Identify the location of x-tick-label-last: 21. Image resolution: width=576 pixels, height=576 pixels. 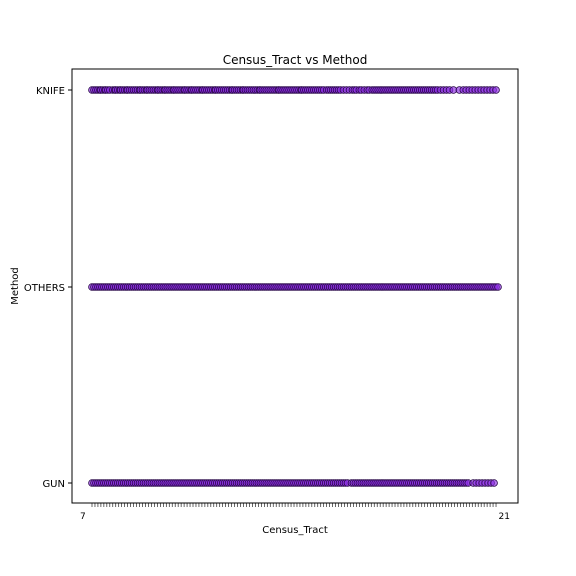
(504, 517).